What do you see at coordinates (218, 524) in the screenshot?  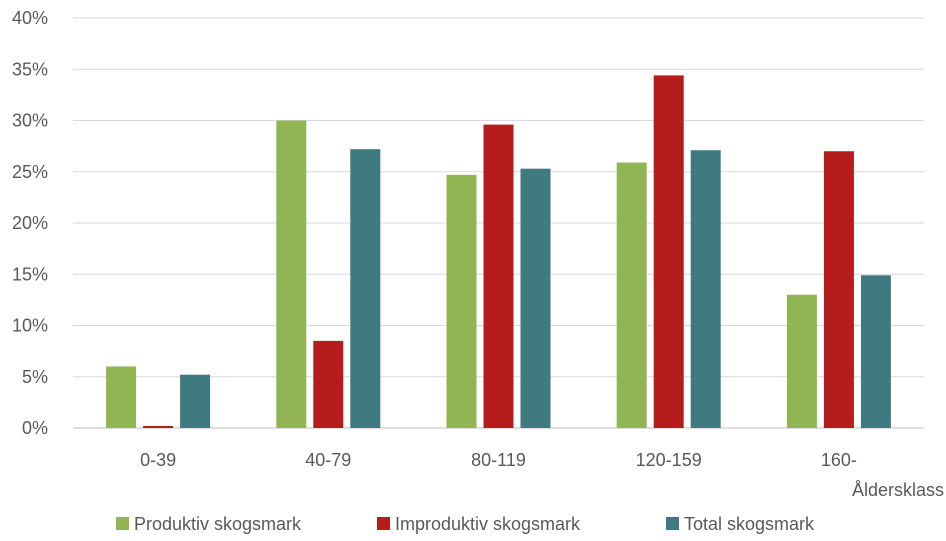 I see `legend-label: Produktiv skogsmark` at bounding box center [218, 524].